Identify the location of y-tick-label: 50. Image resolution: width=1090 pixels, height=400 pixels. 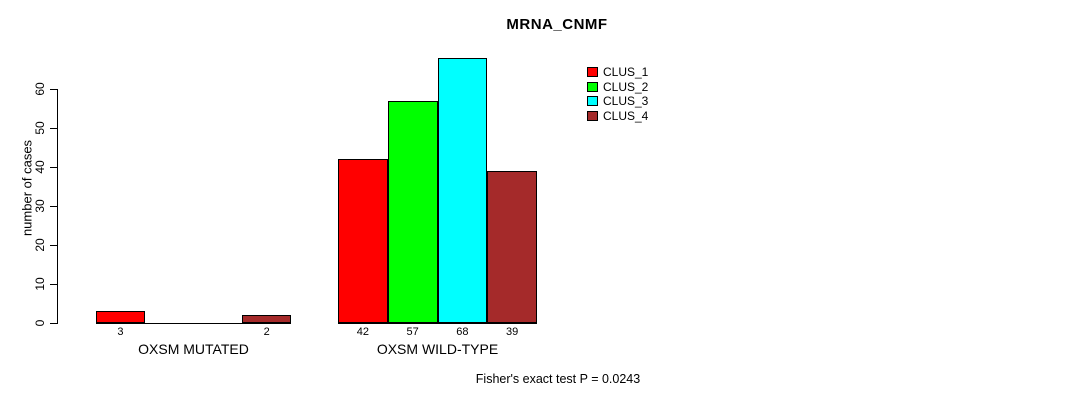
(40, 128).